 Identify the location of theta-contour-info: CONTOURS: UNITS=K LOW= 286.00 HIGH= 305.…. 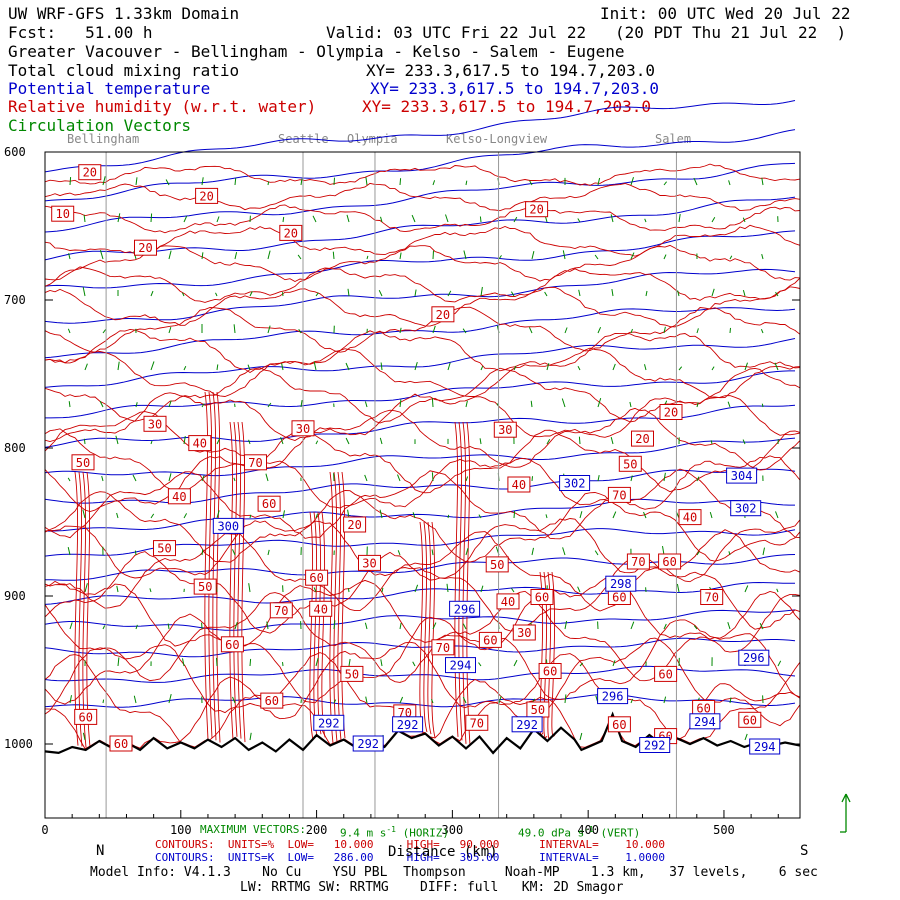
(410, 857).